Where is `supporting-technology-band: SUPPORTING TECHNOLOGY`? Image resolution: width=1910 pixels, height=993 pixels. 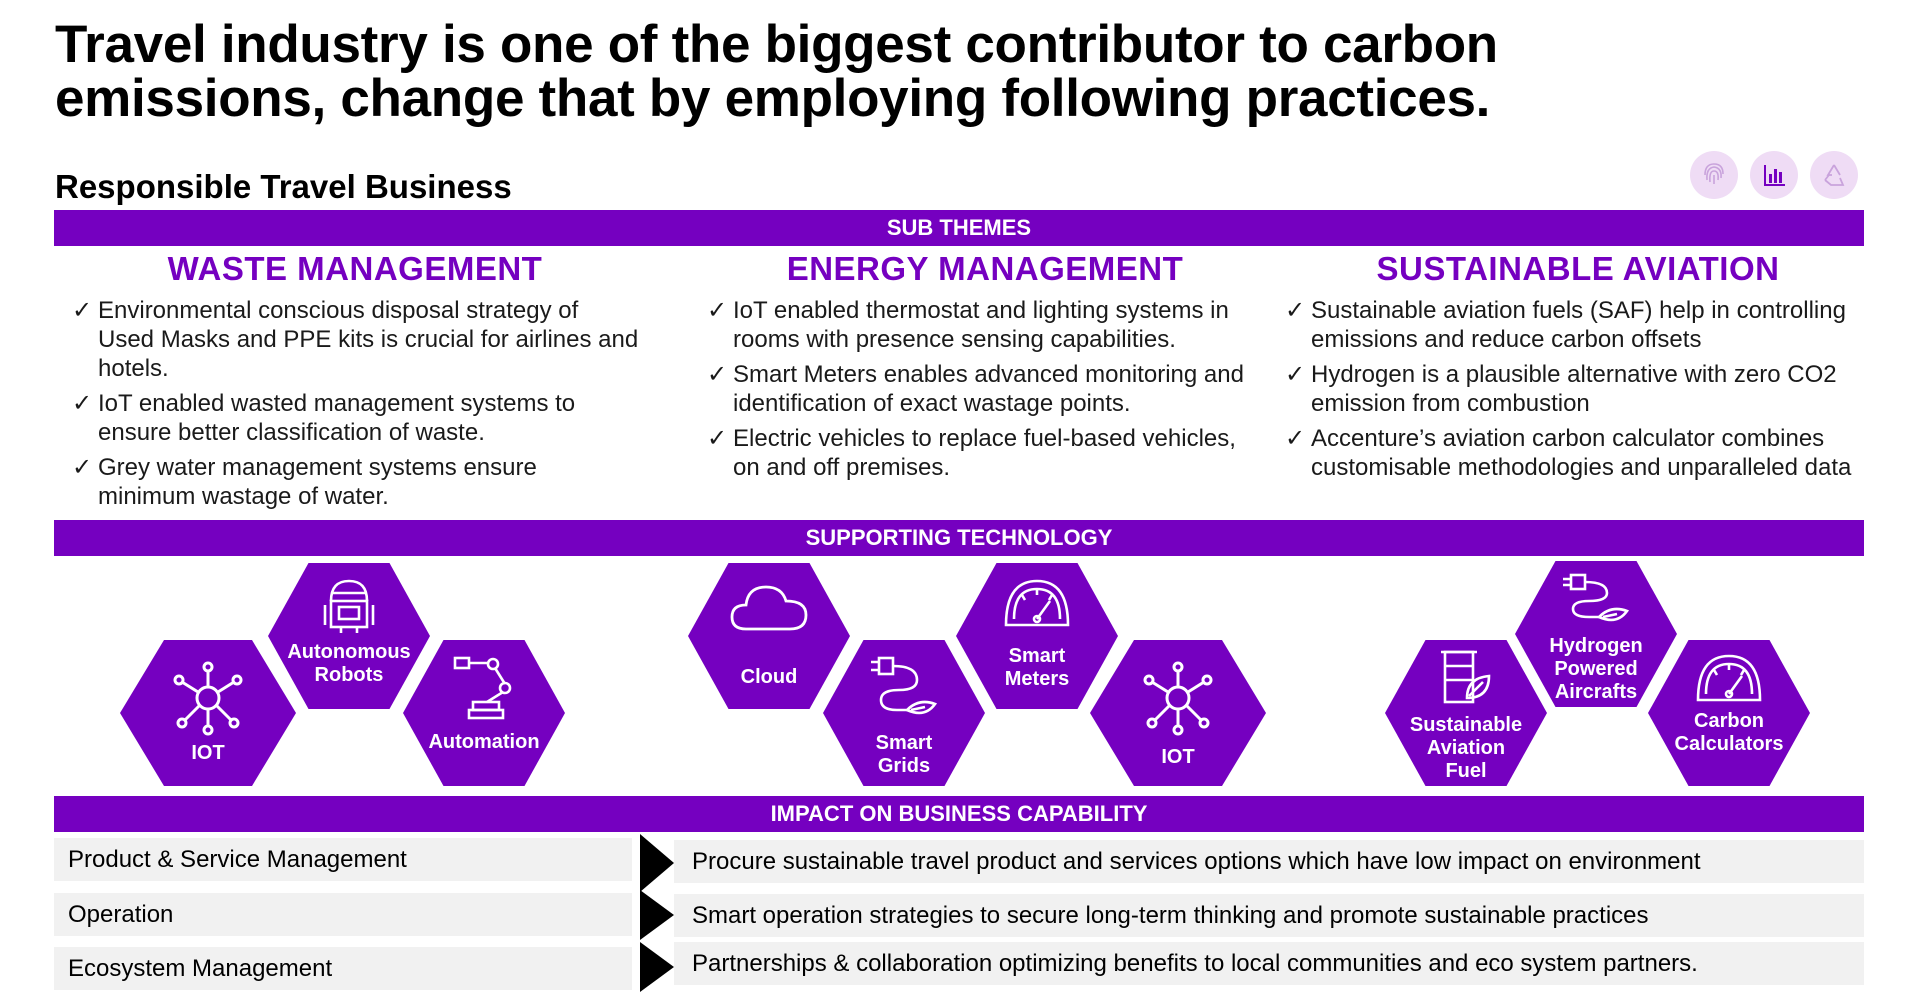
supporting-technology-band: SUPPORTING TECHNOLOGY is located at coordinates (959, 538).